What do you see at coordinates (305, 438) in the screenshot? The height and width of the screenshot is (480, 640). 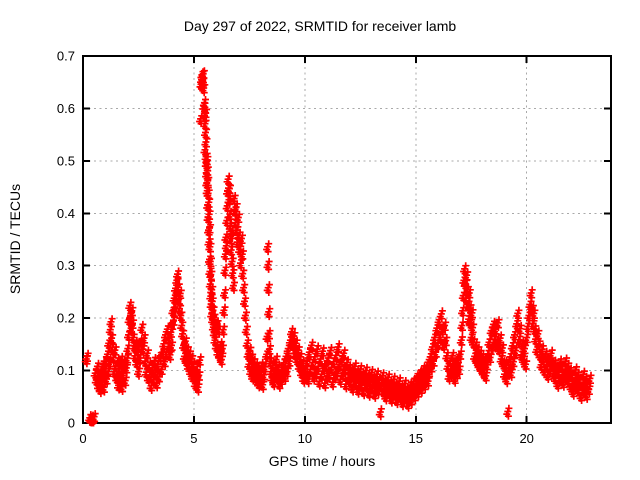 I see `x-tick-label: 10` at bounding box center [305, 438].